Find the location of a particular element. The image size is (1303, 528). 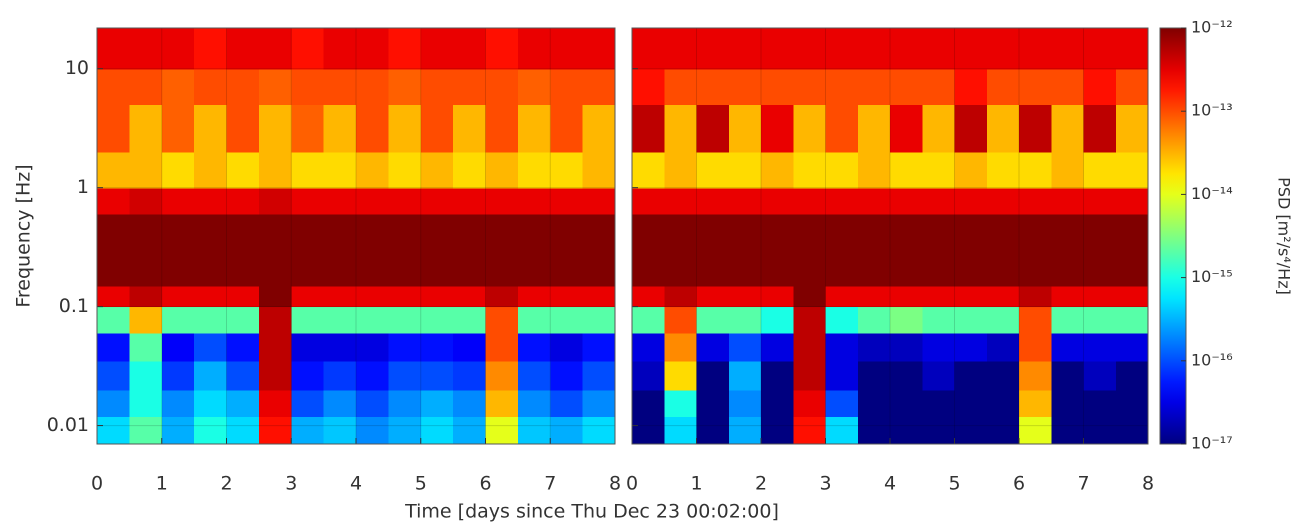

colorbar-tick-label: 10⁻¹² is located at coordinates (1212, 27).